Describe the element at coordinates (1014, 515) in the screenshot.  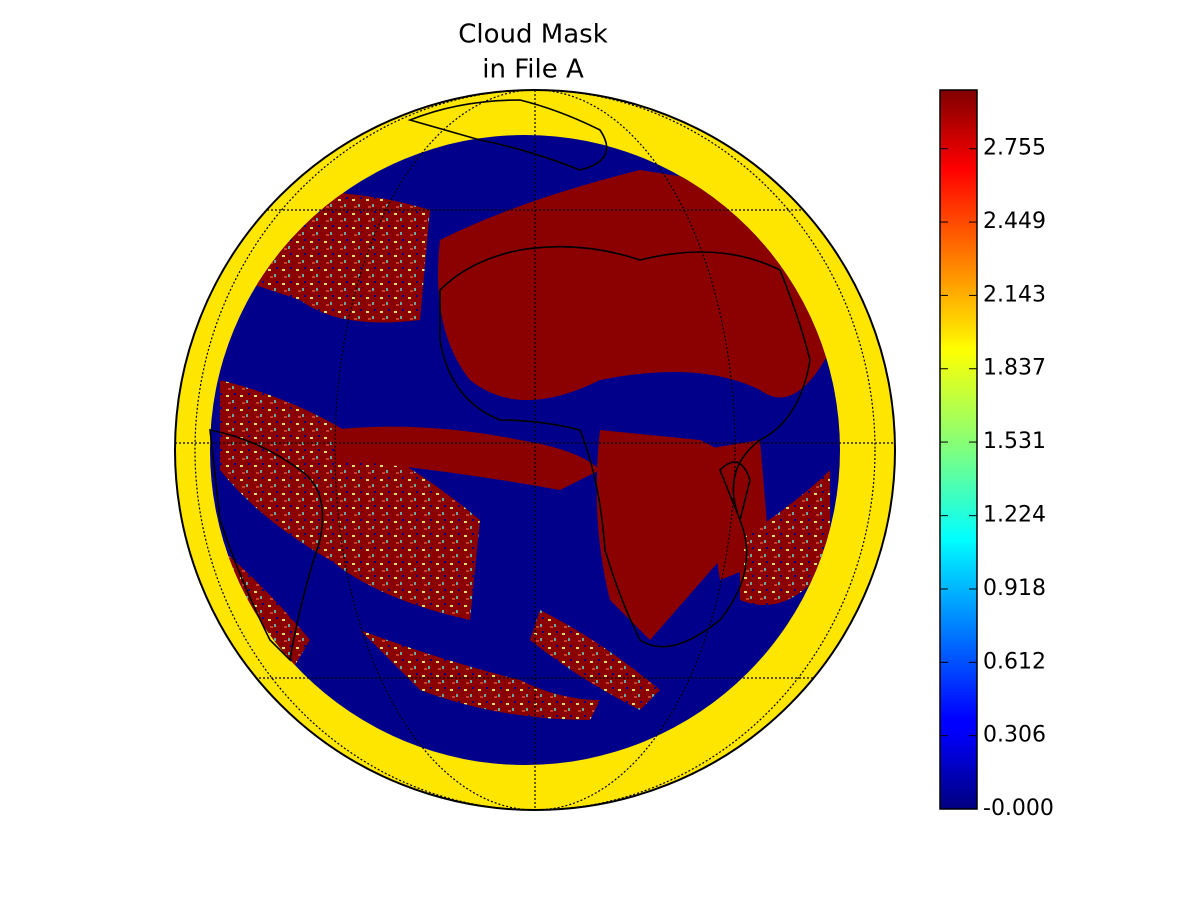
I see `colorbar-tick-label: 1.224` at that location.